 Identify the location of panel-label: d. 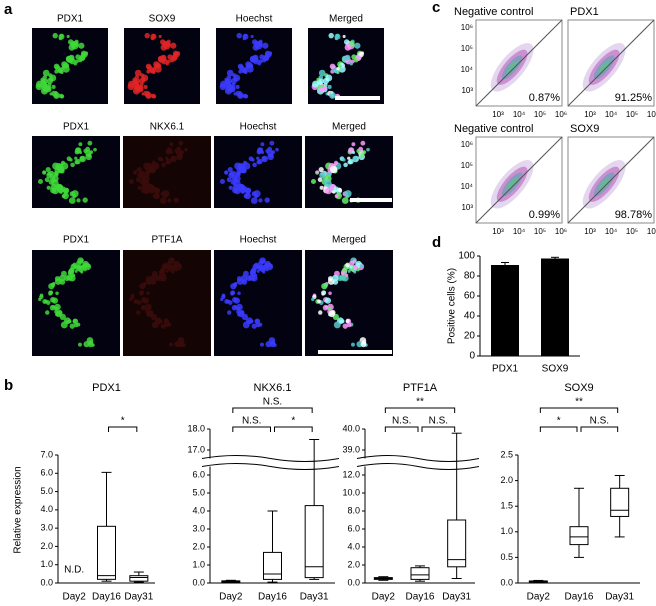
(436, 242).